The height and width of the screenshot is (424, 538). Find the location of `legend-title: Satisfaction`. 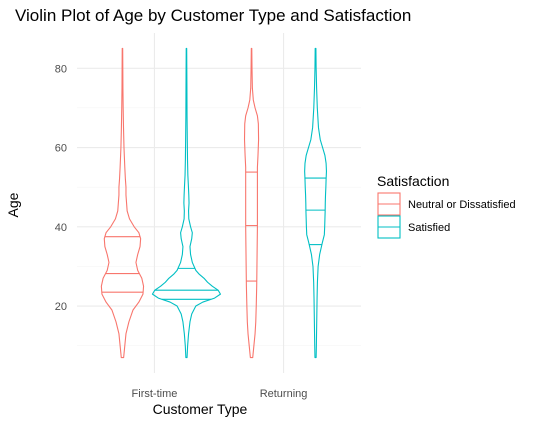

legend-title: Satisfaction is located at coordinates (413, 181).